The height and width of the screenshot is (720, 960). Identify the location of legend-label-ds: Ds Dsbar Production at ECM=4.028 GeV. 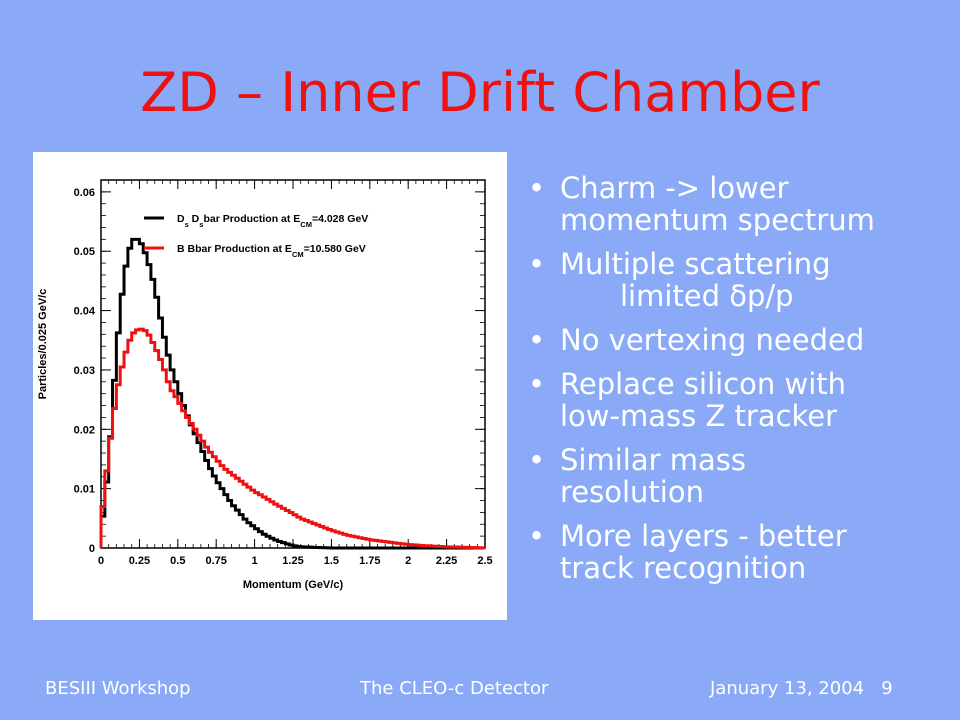
(272, 221).